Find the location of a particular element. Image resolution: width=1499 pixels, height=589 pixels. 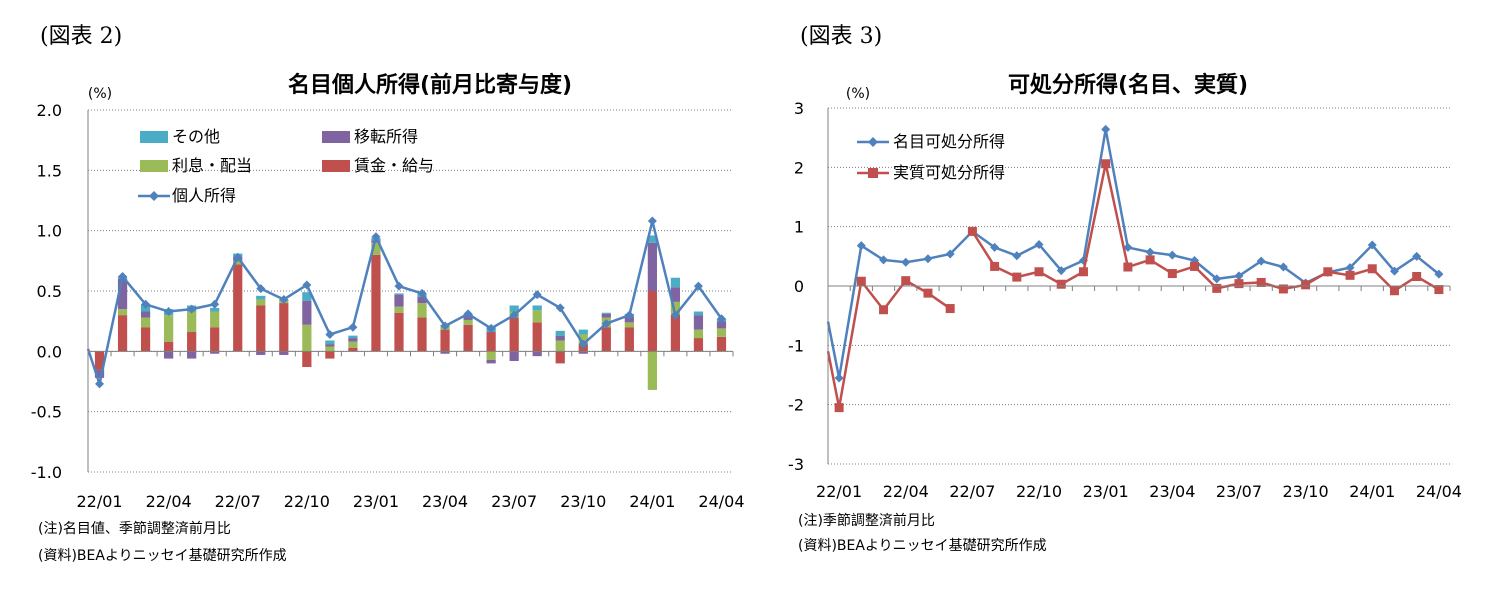

figure-label-left: (図表 2) is located at coordinates (81, 36).